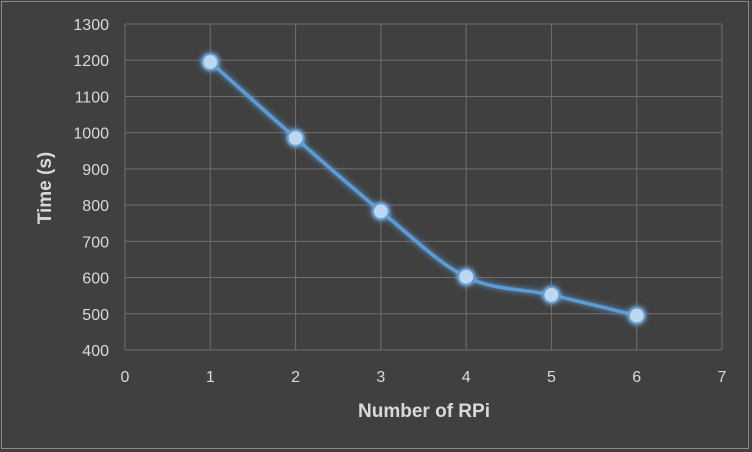 This screenshot has width=752, height=452. Describe the element at coordinates (295, 377) in the screenshot. I see `x-tick-label: 2` at that location.